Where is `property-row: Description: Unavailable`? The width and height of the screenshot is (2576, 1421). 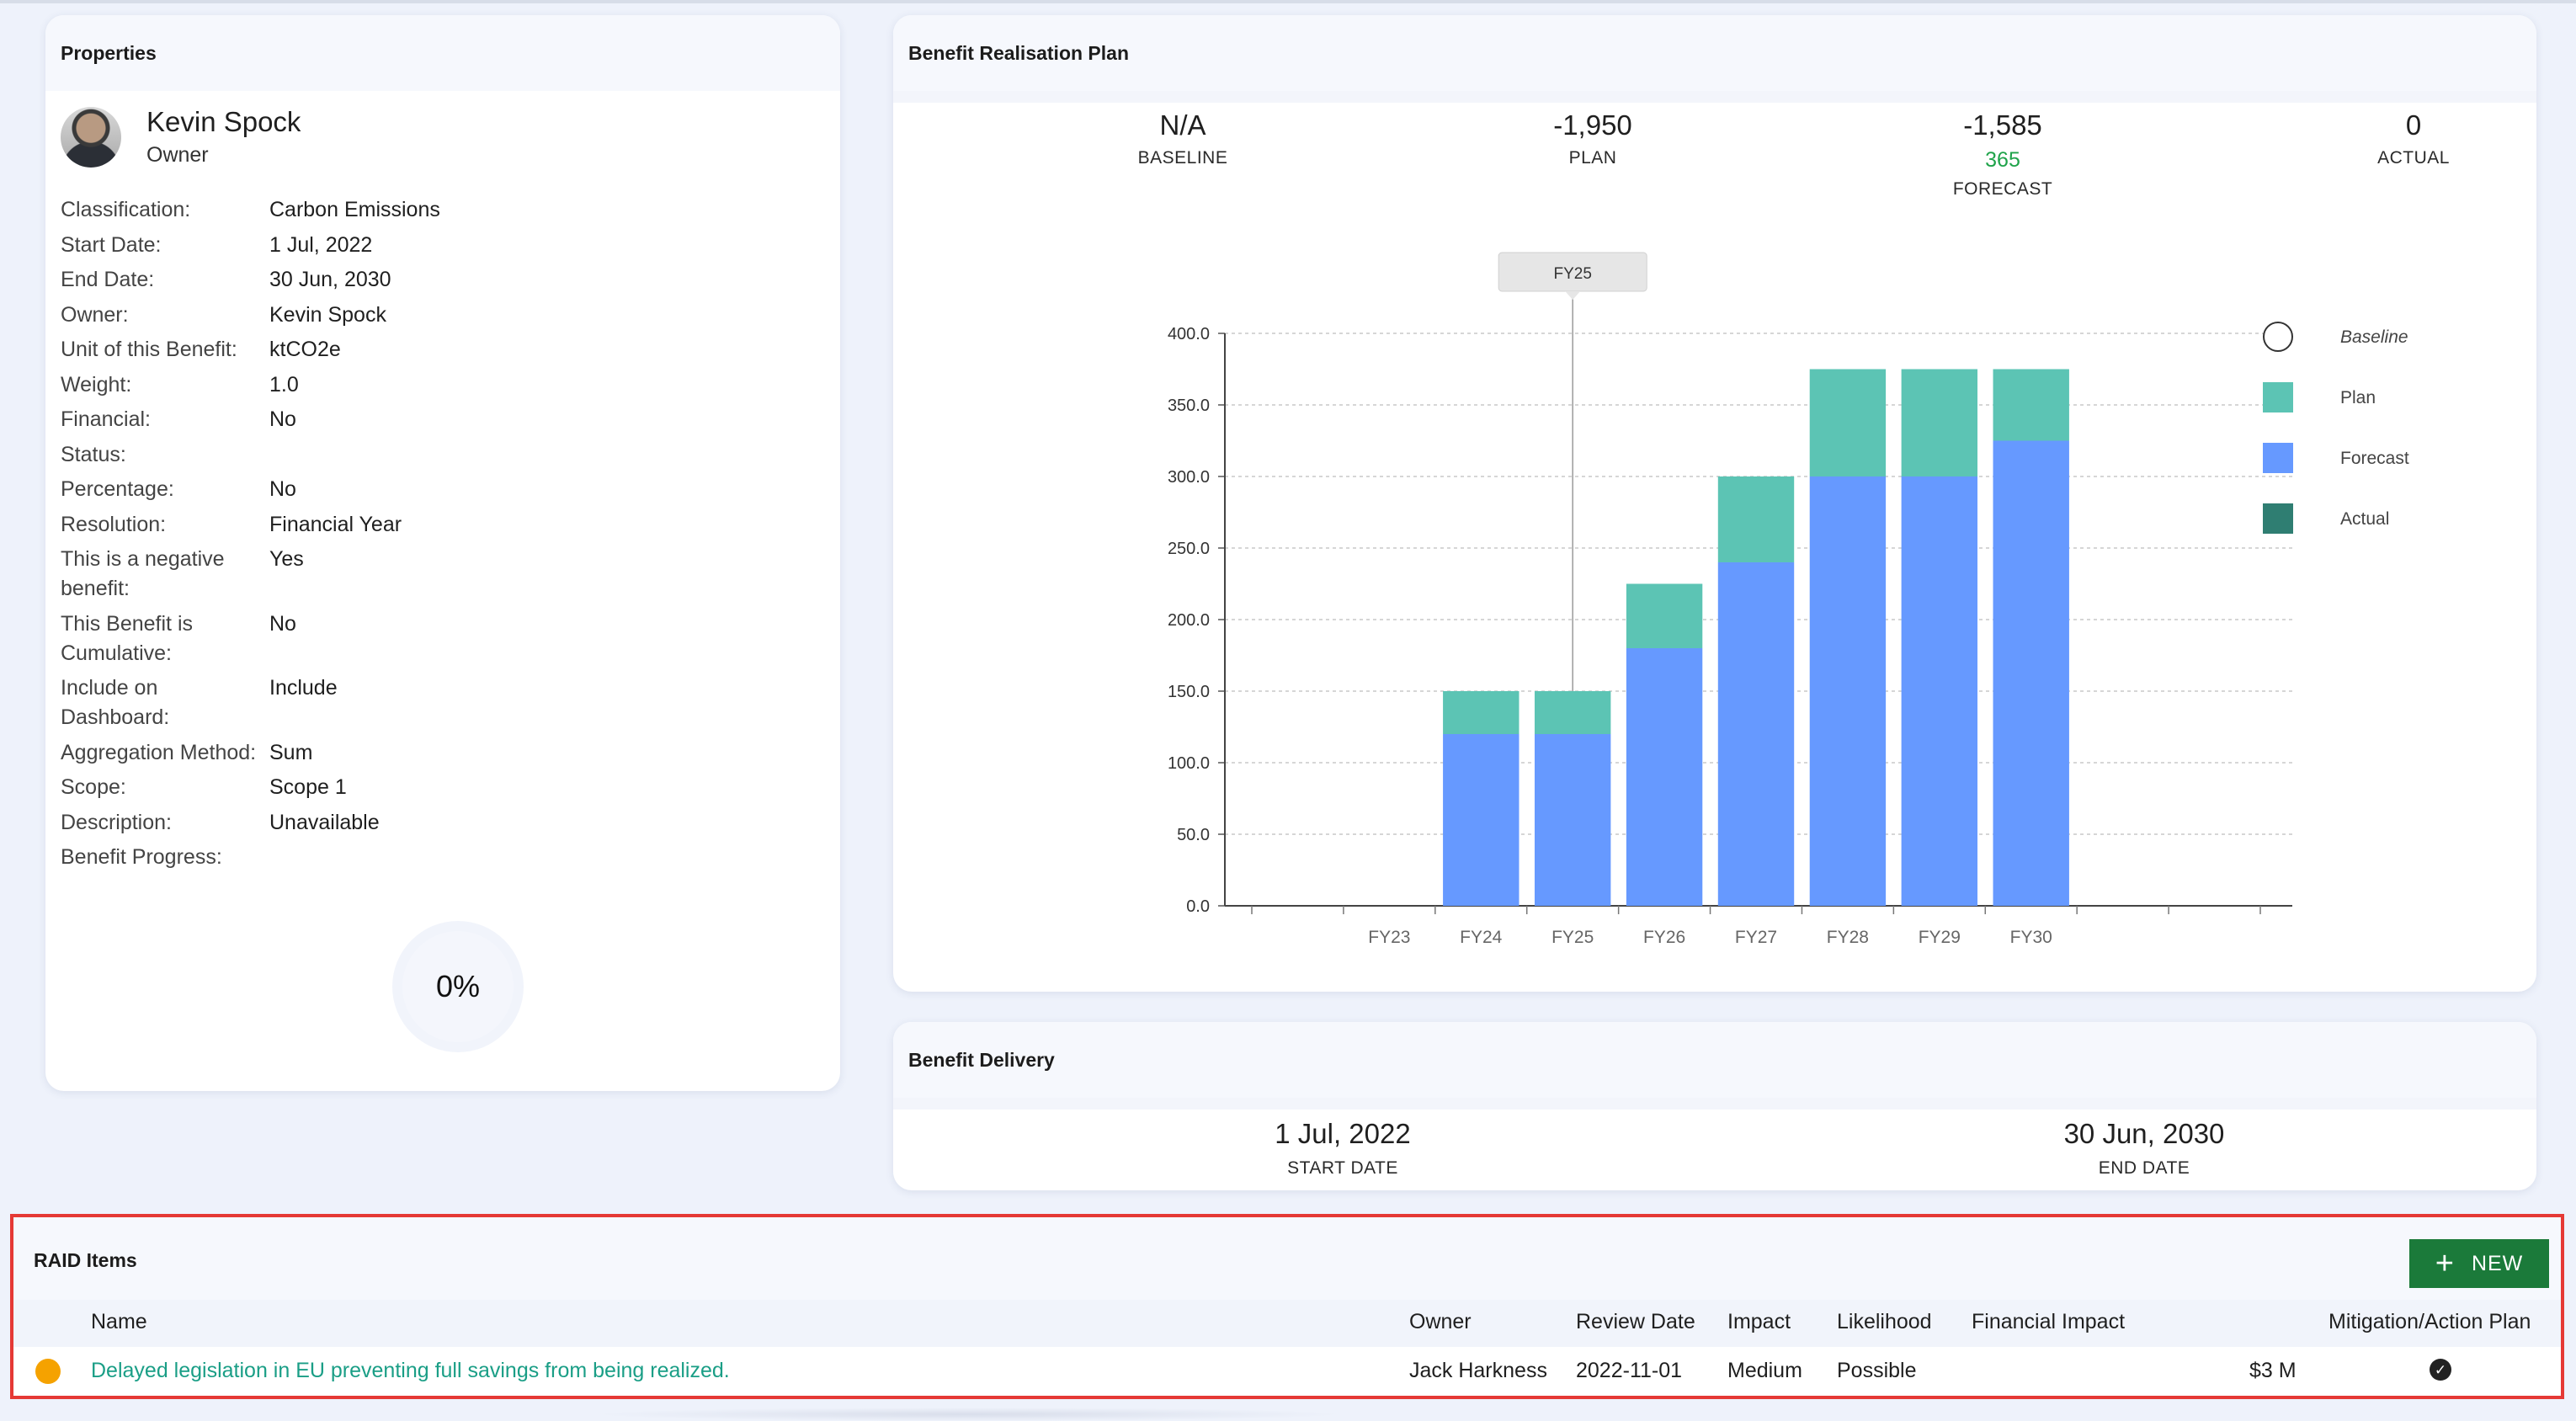
property-row: Description: Unavailable is located at coordinates (440, 823).